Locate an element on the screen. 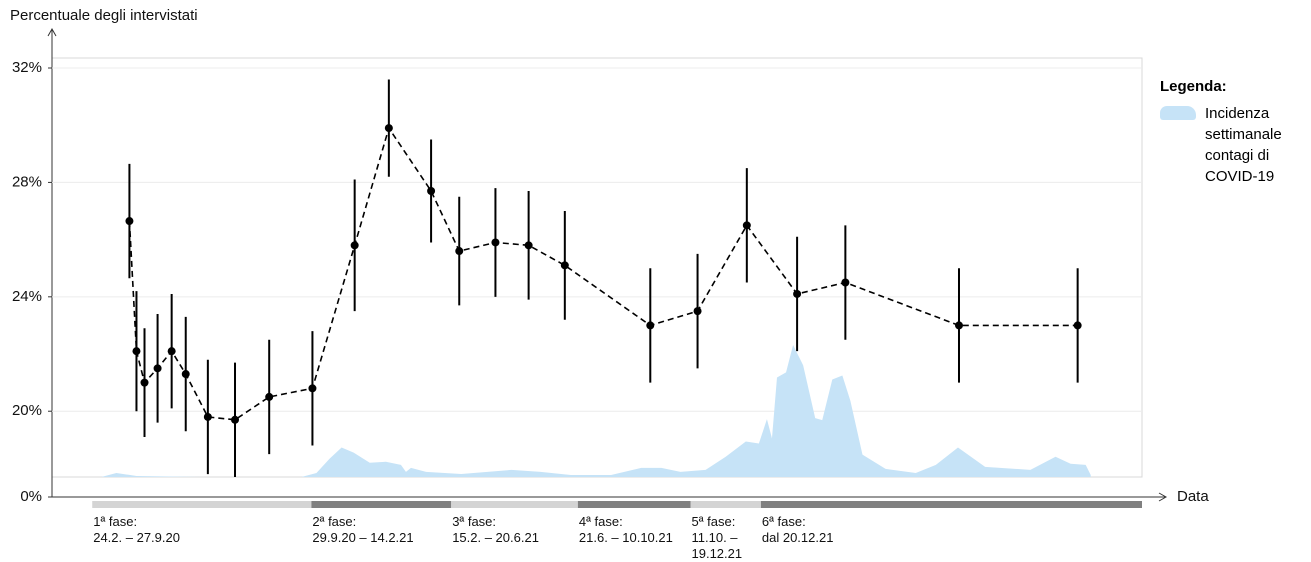  phase-label: 1ª fase: 24.2. – 27.9.20 is located at coordinates (200, 530).